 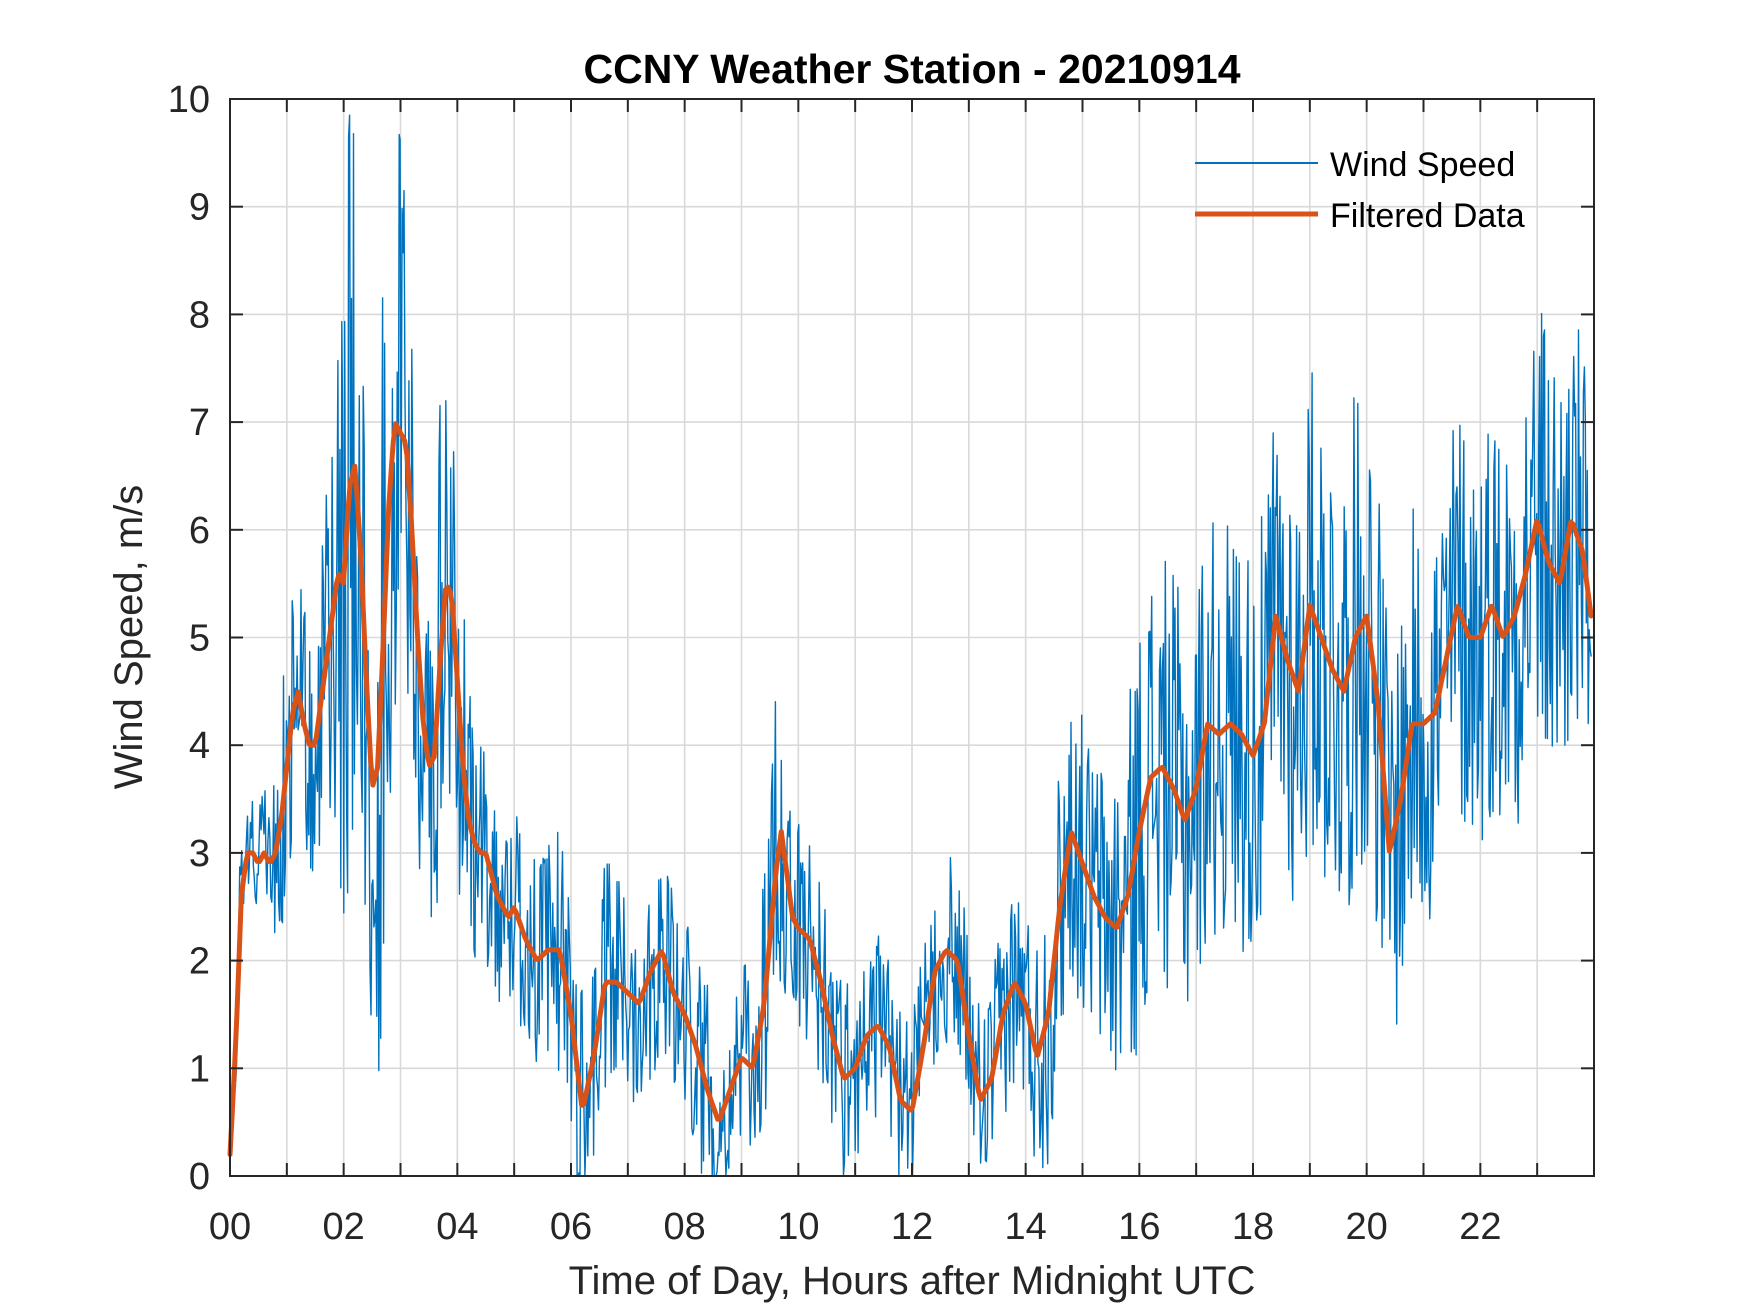 I want to click on y-tick-label: 10, so click(x=189, y=100).